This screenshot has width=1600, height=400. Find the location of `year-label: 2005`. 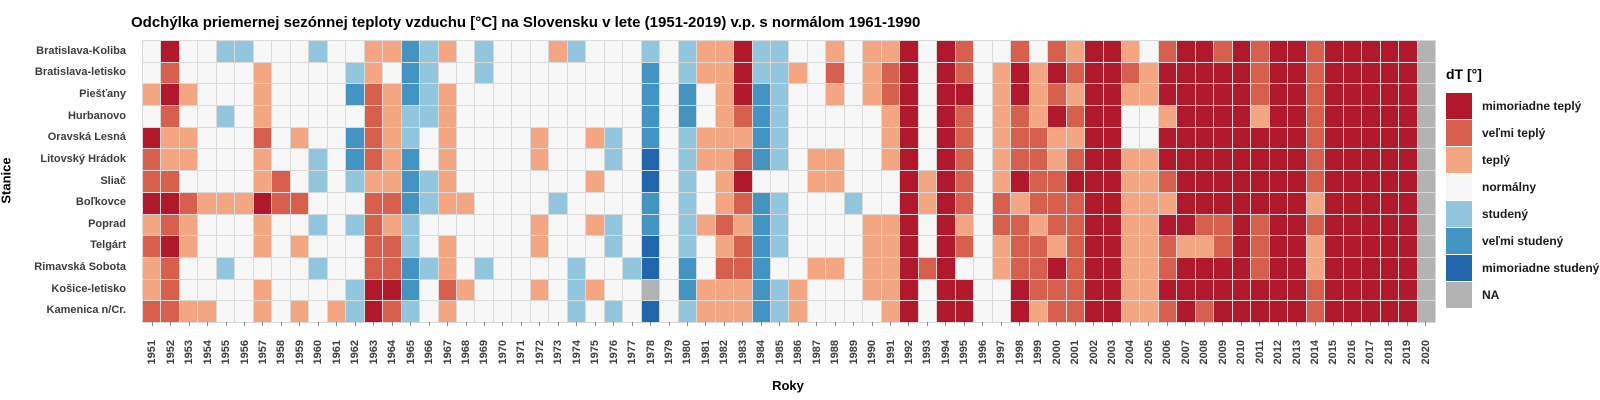

year-label: 2005 is located at coordinates (1148, 352).